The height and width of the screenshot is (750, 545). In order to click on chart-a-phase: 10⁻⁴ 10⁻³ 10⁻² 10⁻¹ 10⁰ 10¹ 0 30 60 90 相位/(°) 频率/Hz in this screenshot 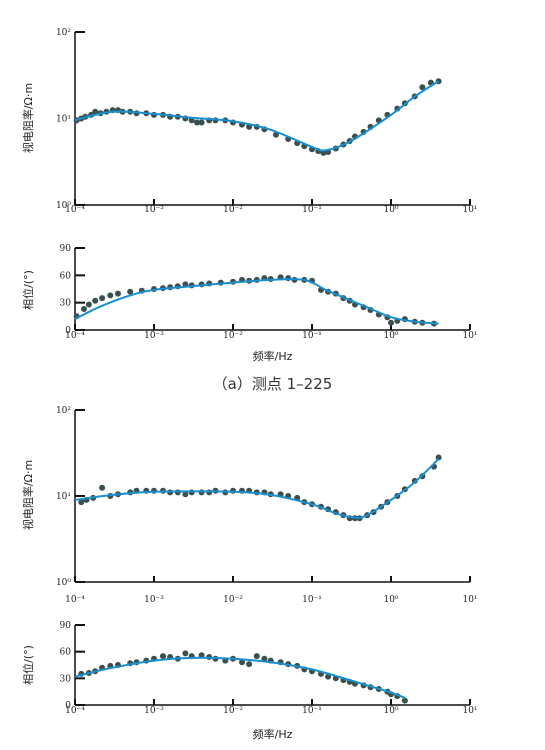, I will do `click(249, 303)`.